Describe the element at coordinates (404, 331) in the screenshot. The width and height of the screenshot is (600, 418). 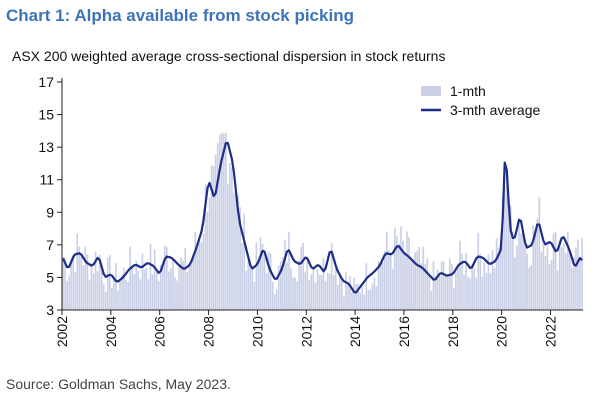
I see `x-tick-label: 2016` at that location.